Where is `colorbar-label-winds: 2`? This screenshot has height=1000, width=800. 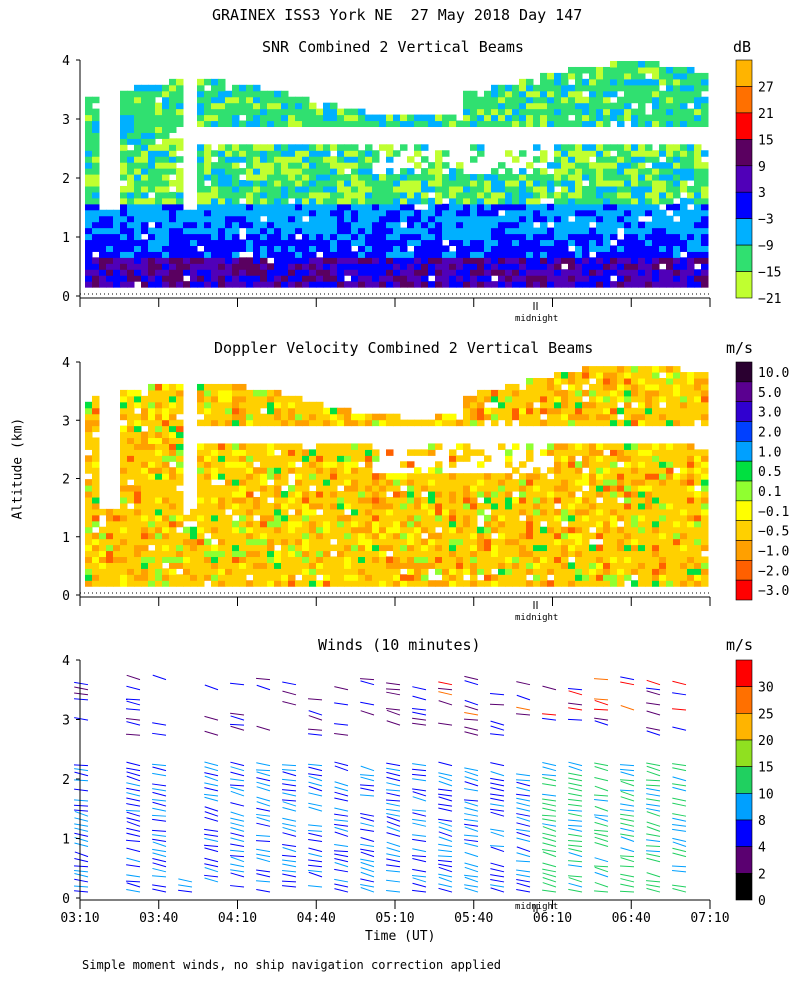
colorbar-label-winds: 2 is located at coordinates (762, 874).